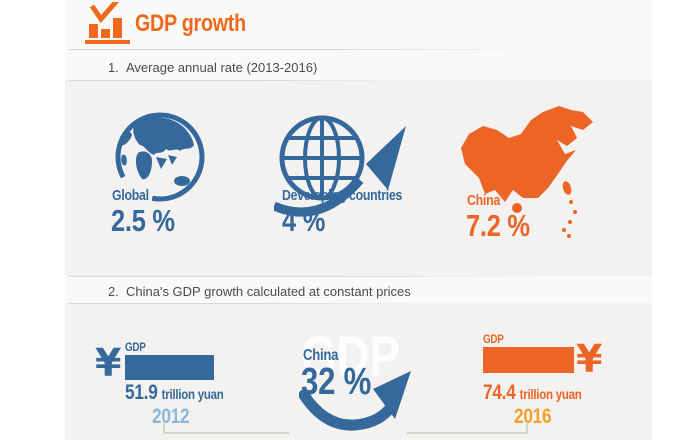 The image size is (680, 440). I want to click on gdp-2012-label: GDP, so click(135, 347).